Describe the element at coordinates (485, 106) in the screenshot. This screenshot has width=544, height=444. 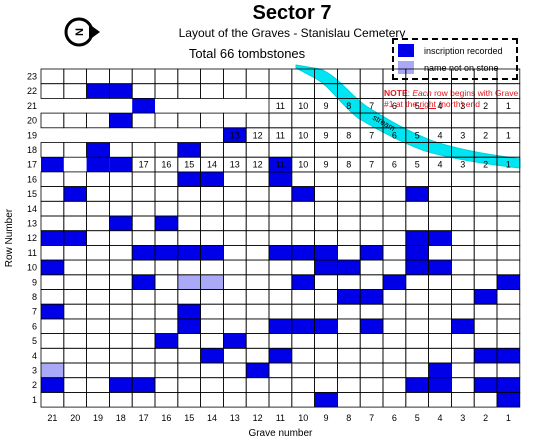
I see `grave-number-label: 2` at that location.